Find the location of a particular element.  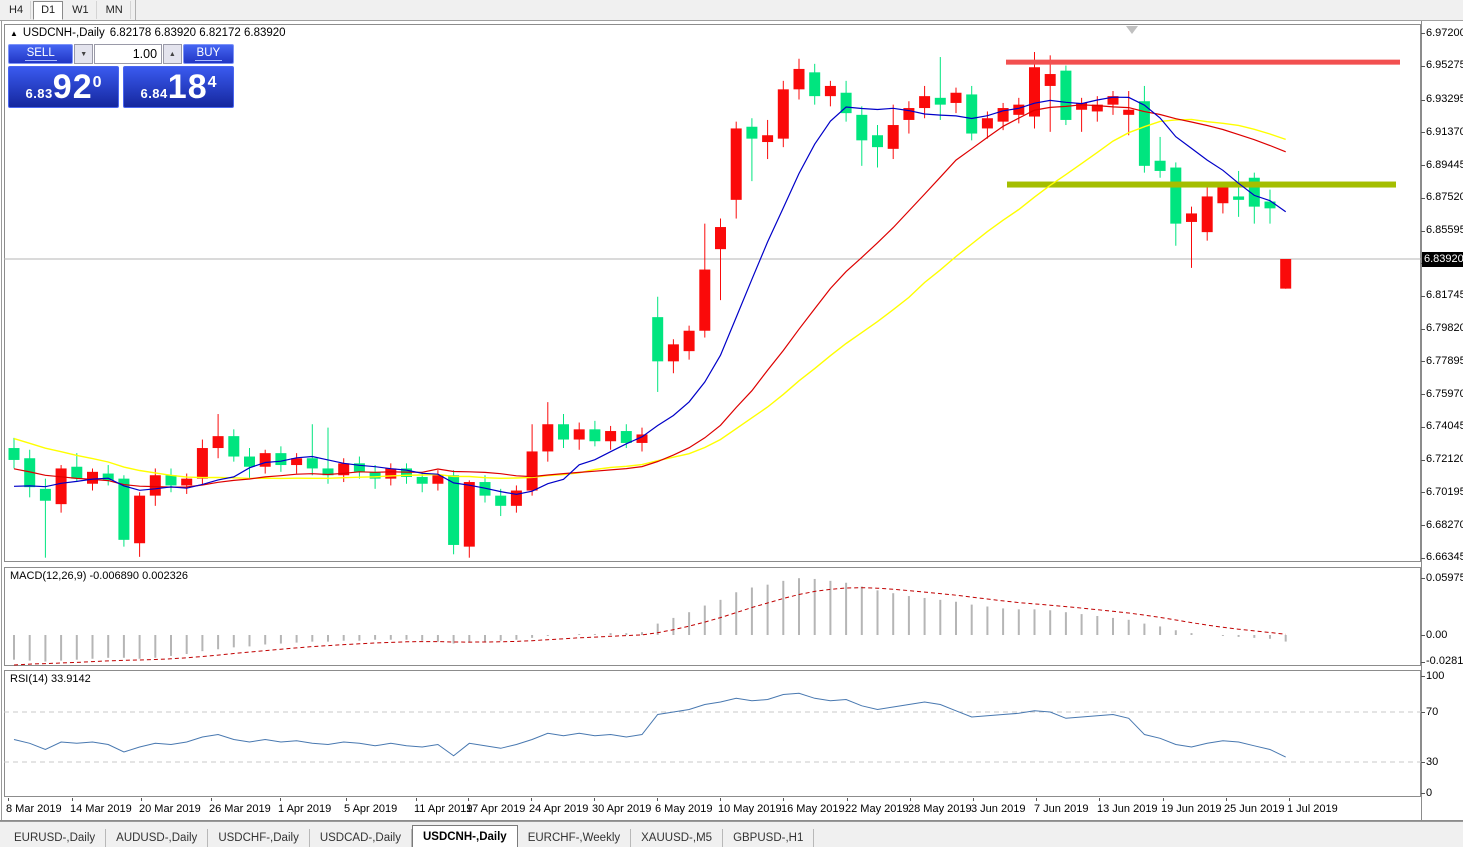

chart-tab-eurusd-daily: EURUSD-,Daily is located at coordinates (55, 838).